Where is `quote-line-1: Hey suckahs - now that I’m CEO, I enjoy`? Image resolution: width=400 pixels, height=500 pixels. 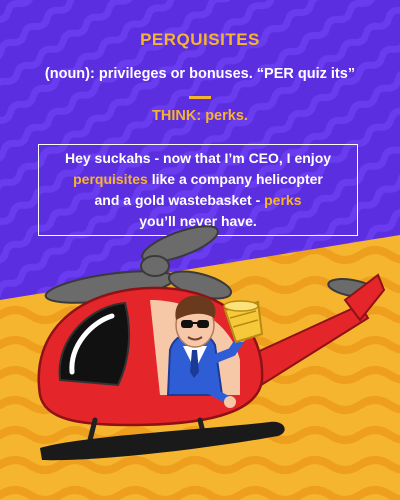 quote-line-1: Hey suckahs - now that I’m CEO, I enjoy is located at coordinates (198, 158).